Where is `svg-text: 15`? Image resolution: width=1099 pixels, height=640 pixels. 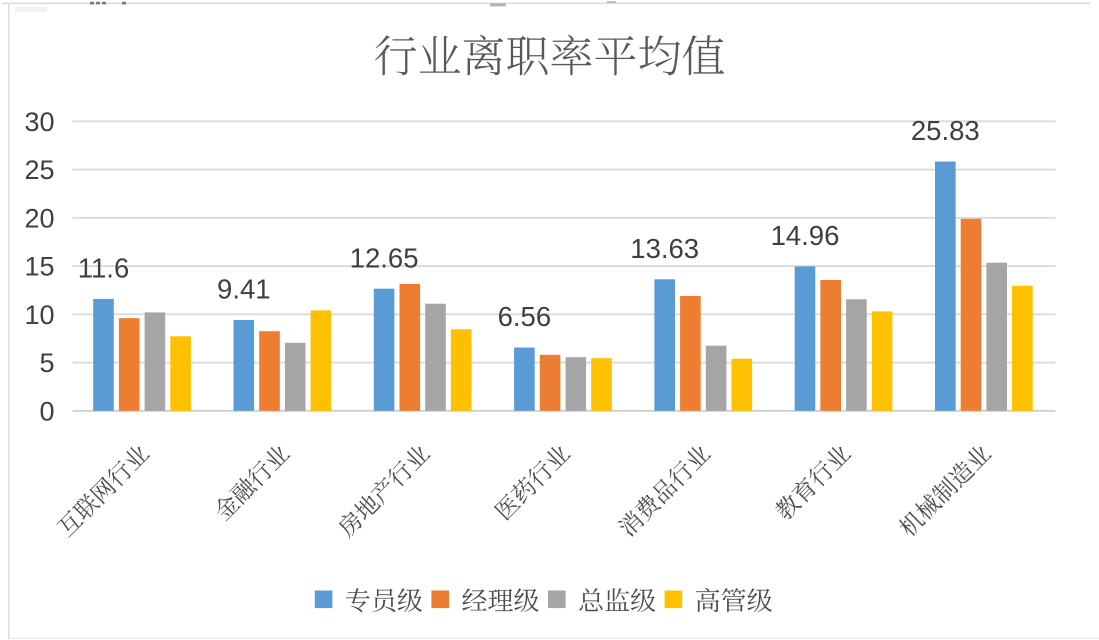
svg-text: 15 is located at coordinates (39, 267).